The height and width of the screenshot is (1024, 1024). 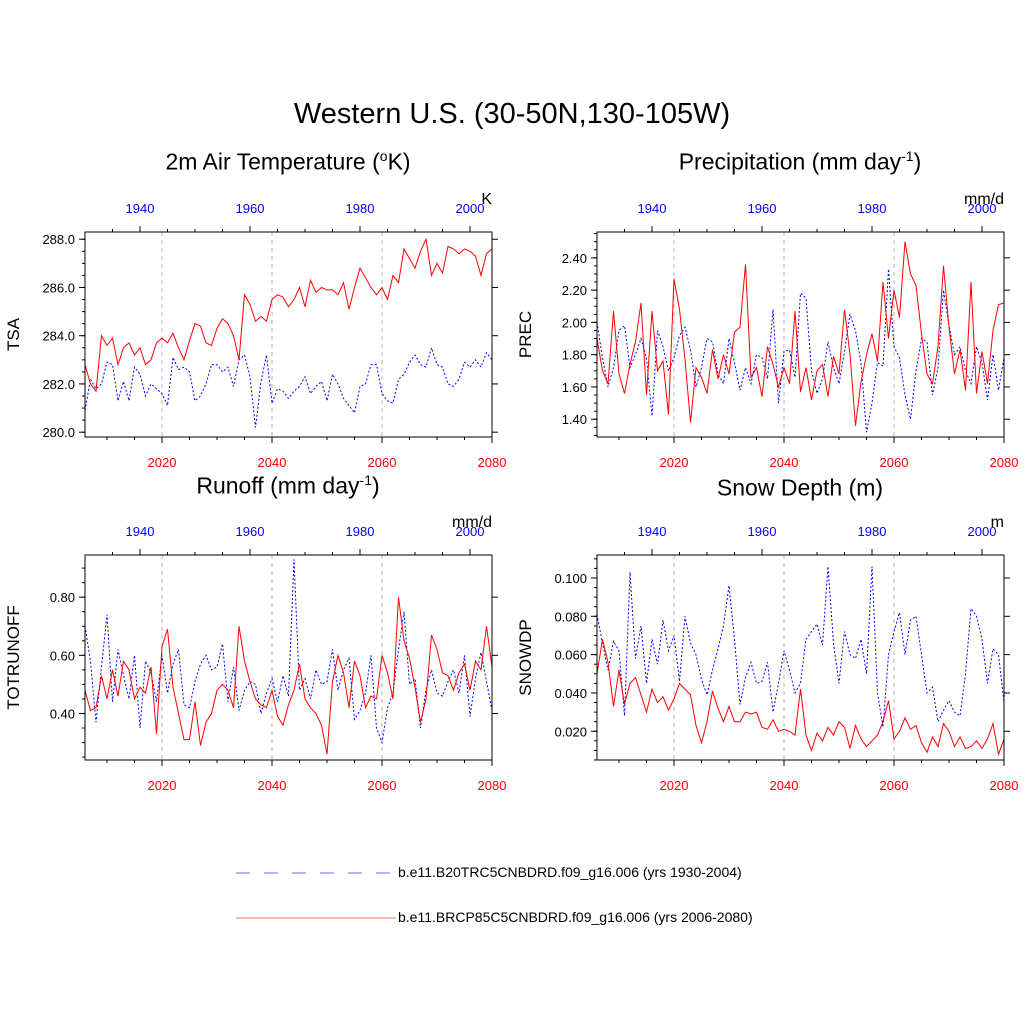 What do you see at coordinates (800, 487) in the screenshot?
I see `panel-title-snowdp: Snow Depth (m)` at bounding box center [800, 487].